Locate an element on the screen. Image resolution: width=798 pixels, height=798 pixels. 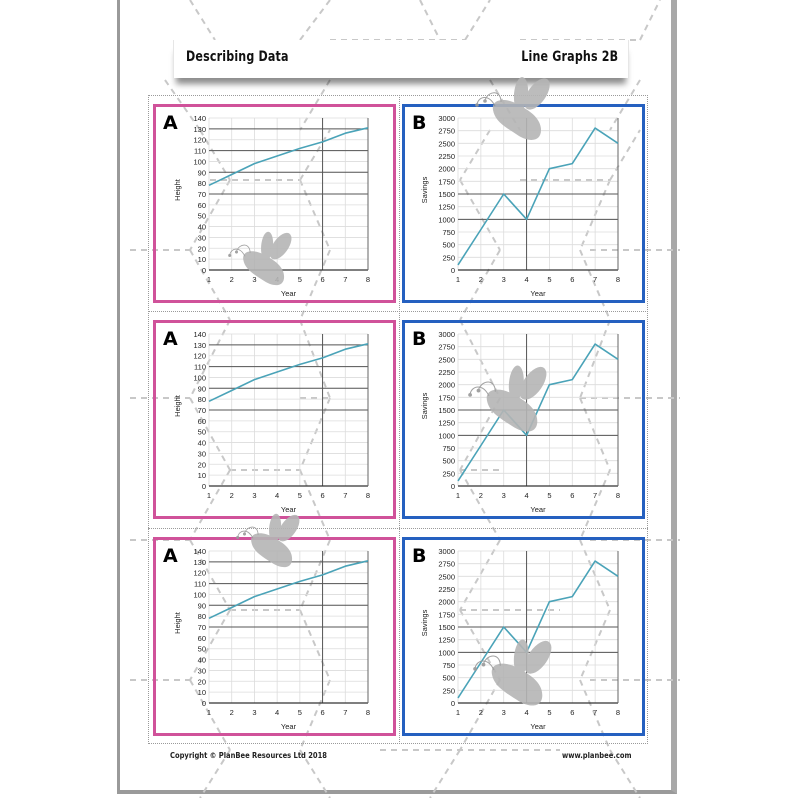
website-link: www.planbee.com is located at coordinates (597, 755).